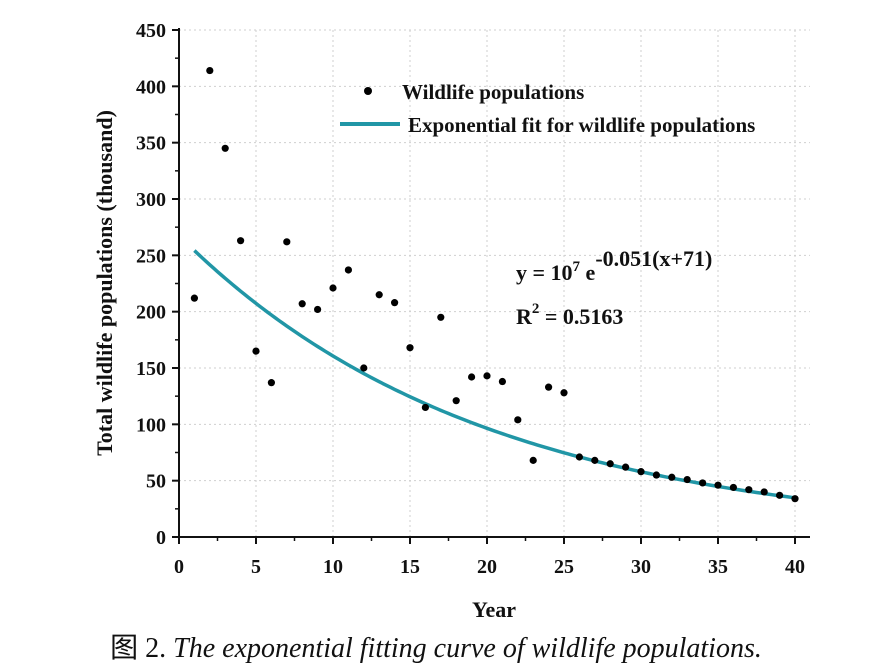 This screenshot has height=672, width=872. What do you see at coordinates (718, 567) in the screenshot?
I see `x-tick-label-7: 35` at bounding box center [718, 567].